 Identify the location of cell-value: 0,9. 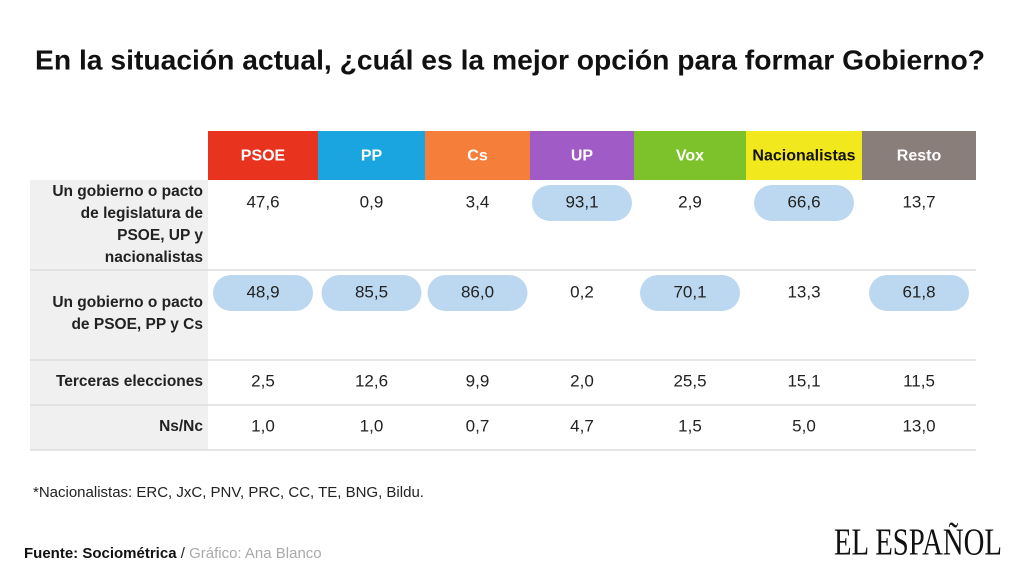
(372, 201).